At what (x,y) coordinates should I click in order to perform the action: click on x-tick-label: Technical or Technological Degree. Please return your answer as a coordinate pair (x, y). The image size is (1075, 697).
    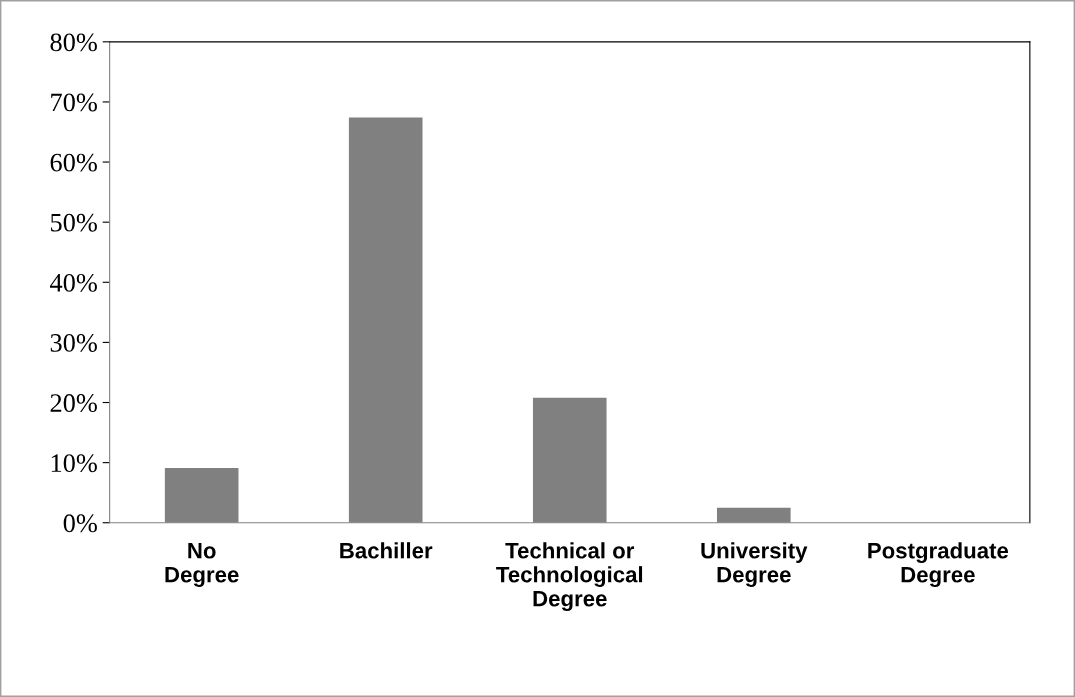
    Looking at the image, I should click on (569, 576).